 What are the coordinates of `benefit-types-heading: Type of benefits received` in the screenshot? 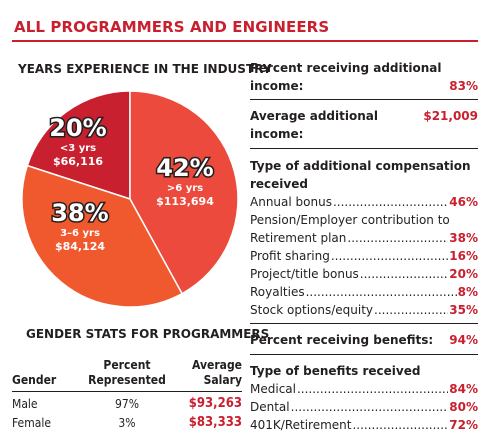 It's located at (364, 371).